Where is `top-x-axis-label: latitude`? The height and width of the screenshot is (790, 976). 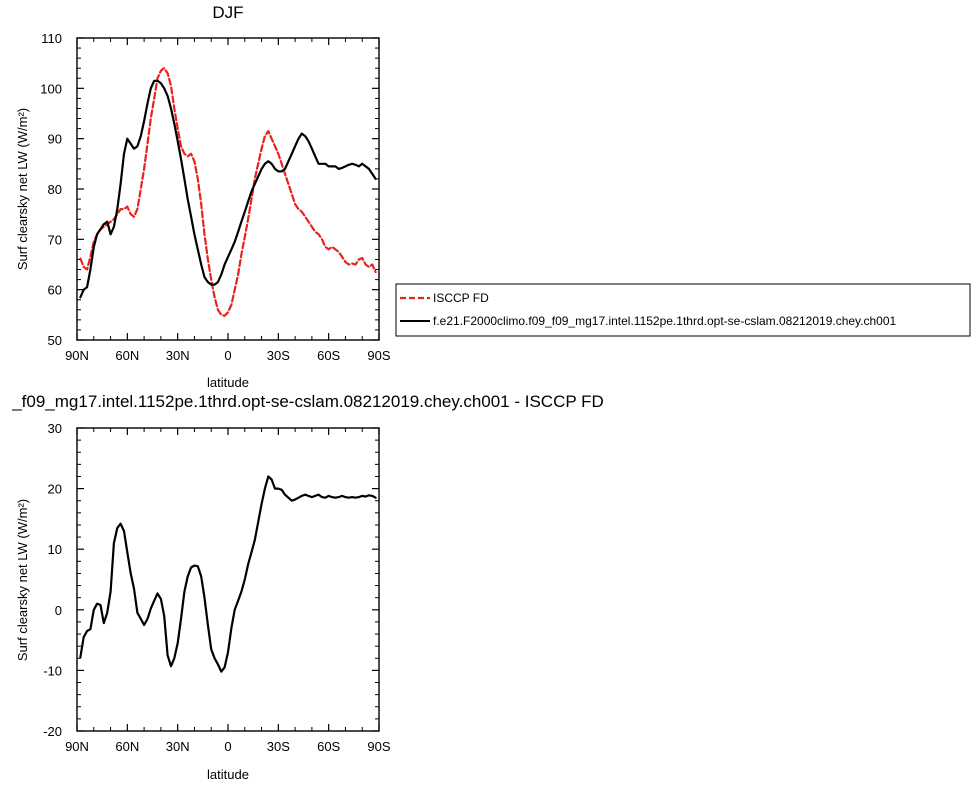
top-x-axis-label: latitude is located at coordinates (228, 382).